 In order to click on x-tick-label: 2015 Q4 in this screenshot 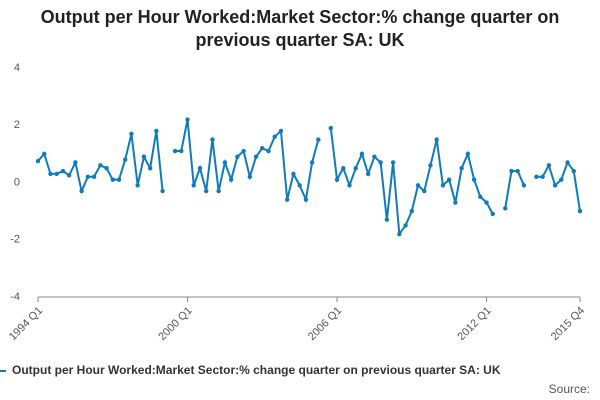, I will do `click(568, 324)`.